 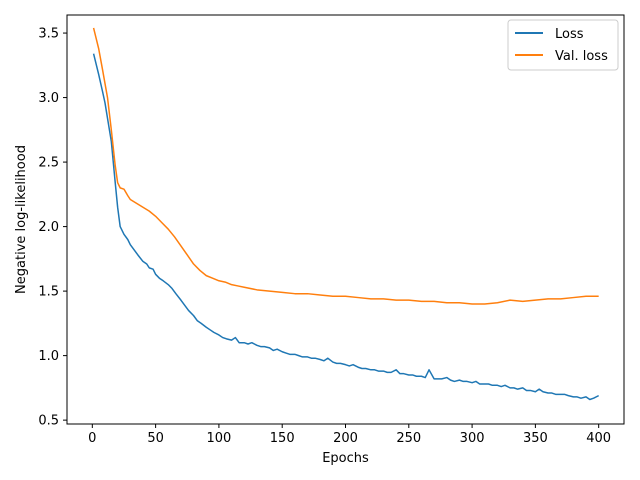 I want to click on y-axis-label: Negative log-likelihood, so click(x=21, y=219).